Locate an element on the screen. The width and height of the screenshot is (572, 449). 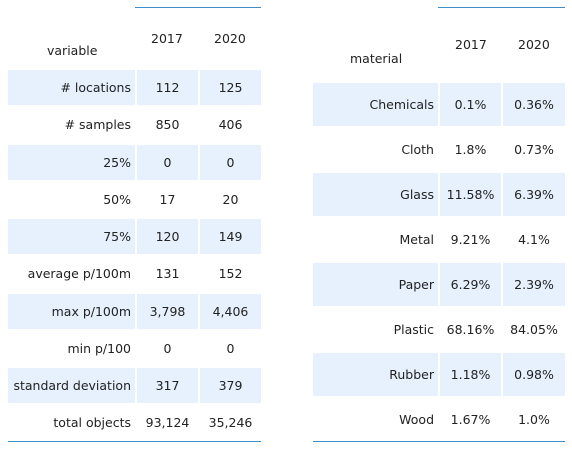
value-2020: 1.0% is located at coordinates (533, 419).